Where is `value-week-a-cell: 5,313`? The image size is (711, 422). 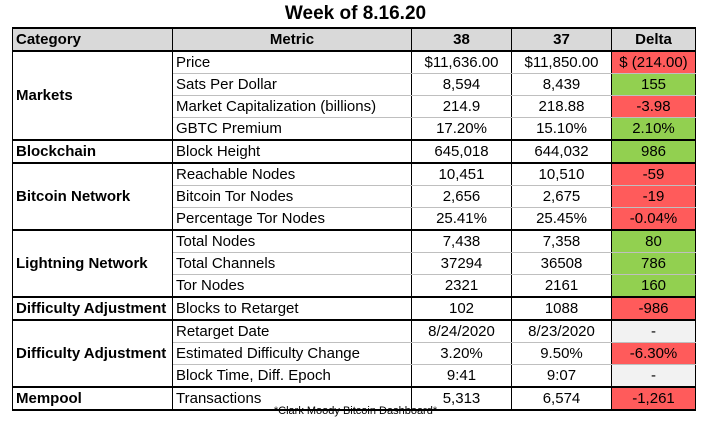
value-week-a-cell: 5,313 is located at coordinates (461, 398).